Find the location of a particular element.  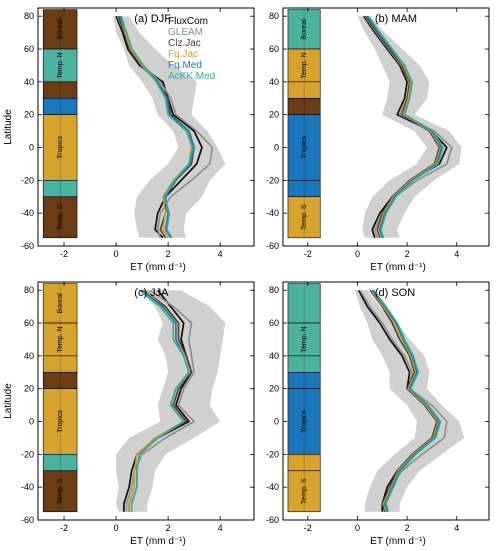

series-line-gleam is located at coordinates (160, 400).